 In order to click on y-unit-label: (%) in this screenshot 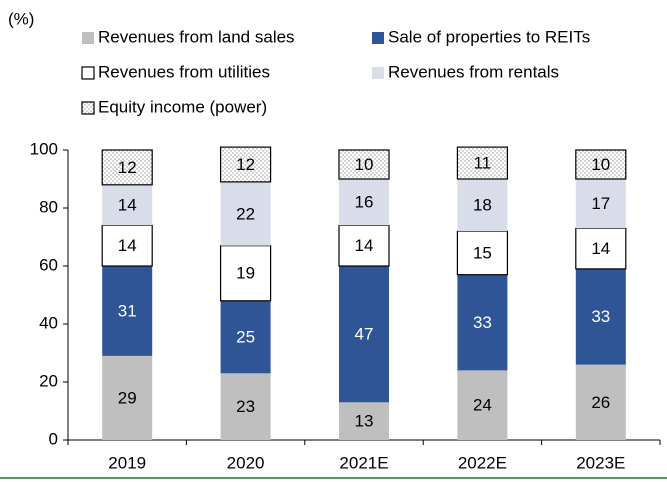, I will do `click(21, 18)`.